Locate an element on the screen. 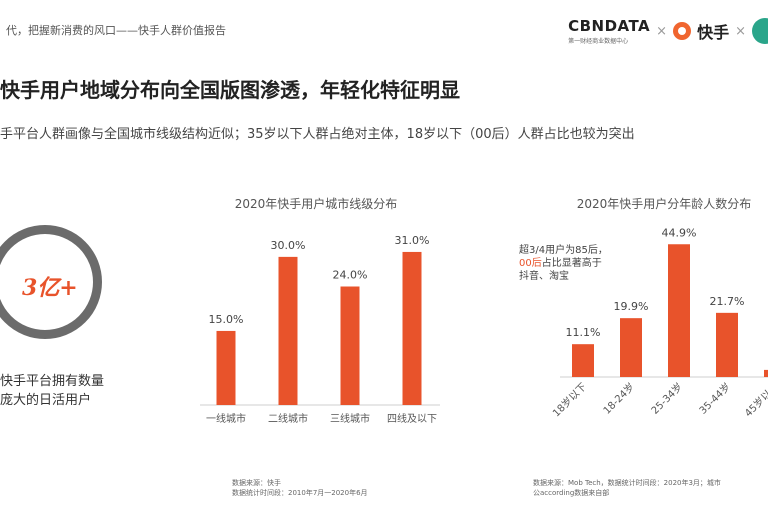  dau-caption-line2: 庞大的日活用户 is located at coordinates (46, 400).